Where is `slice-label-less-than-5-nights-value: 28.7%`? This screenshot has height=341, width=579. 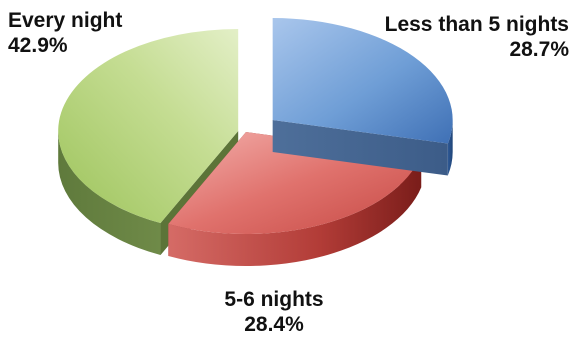
slice-label-less-than-5-nights-value: 28.7% is located at coordinates (539, 49).